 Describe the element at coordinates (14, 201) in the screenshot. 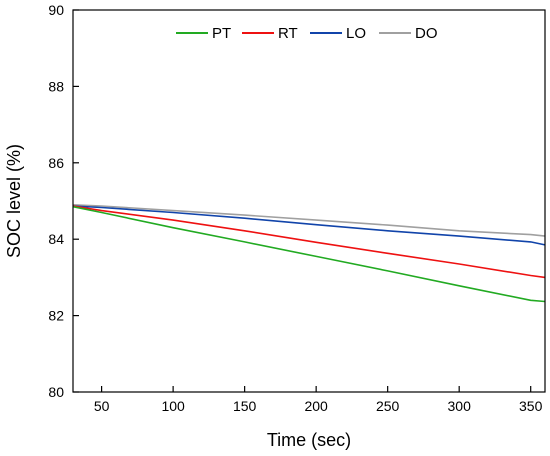

I see `y-axis-title: SOC level (%)` at that location.